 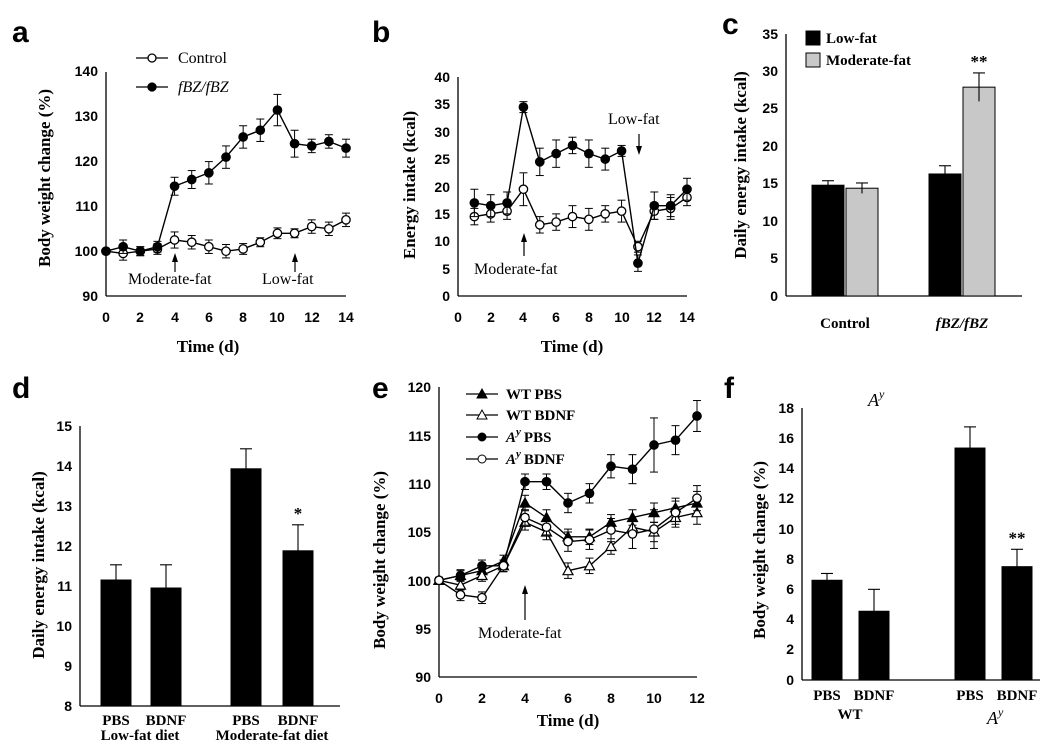 I want to click on legend-fbz: fBZ/fBZ, so click(x=204, y=87).